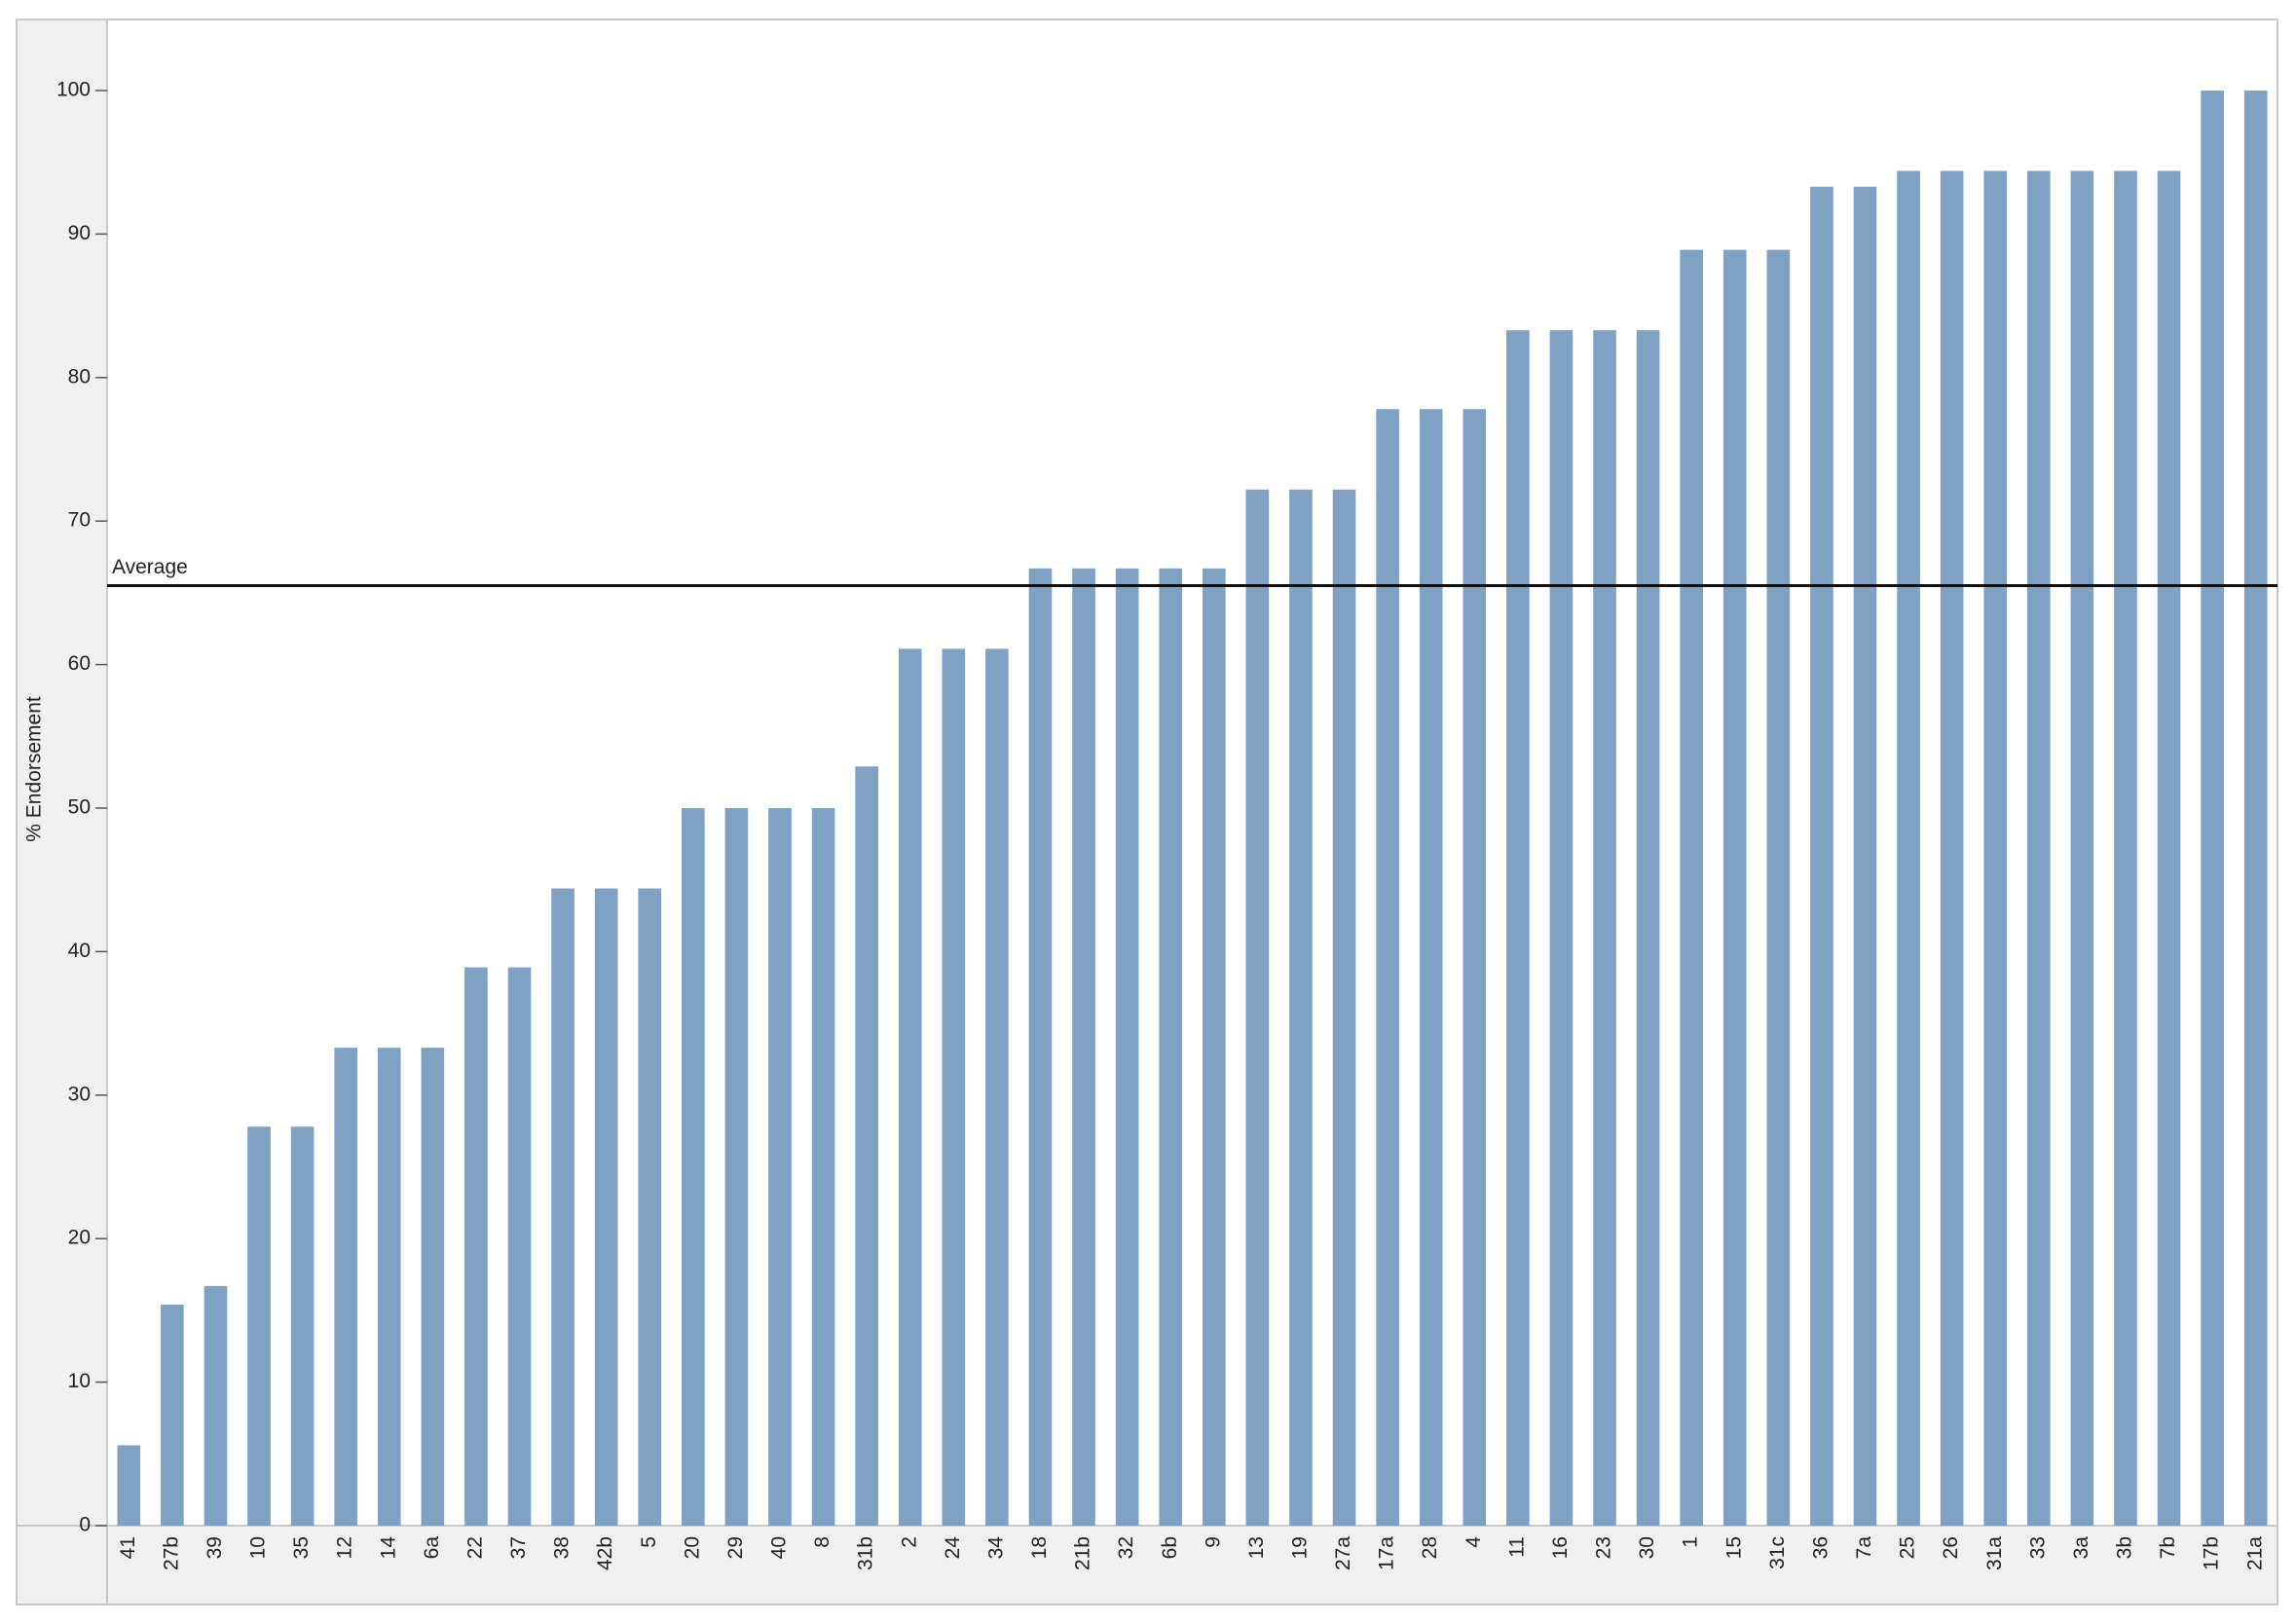  What do you see at coordinates (2212, 1553) in the screenshot?
I see `x-tick-label: 17b` at bounding box center [2212, 1553].